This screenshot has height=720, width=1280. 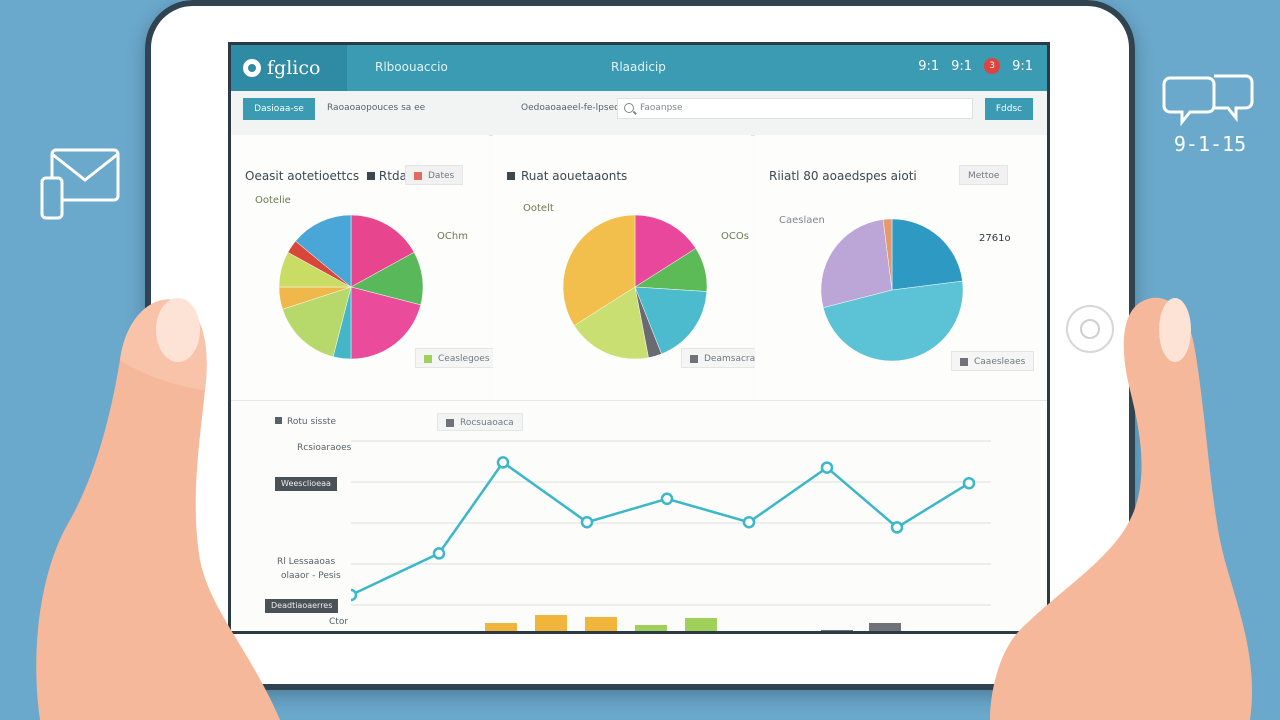 What do you see at coordinates (1210, 144) in the screenshot?
I see `side-label: 9-1-15` at bounding box center [1210, 144].